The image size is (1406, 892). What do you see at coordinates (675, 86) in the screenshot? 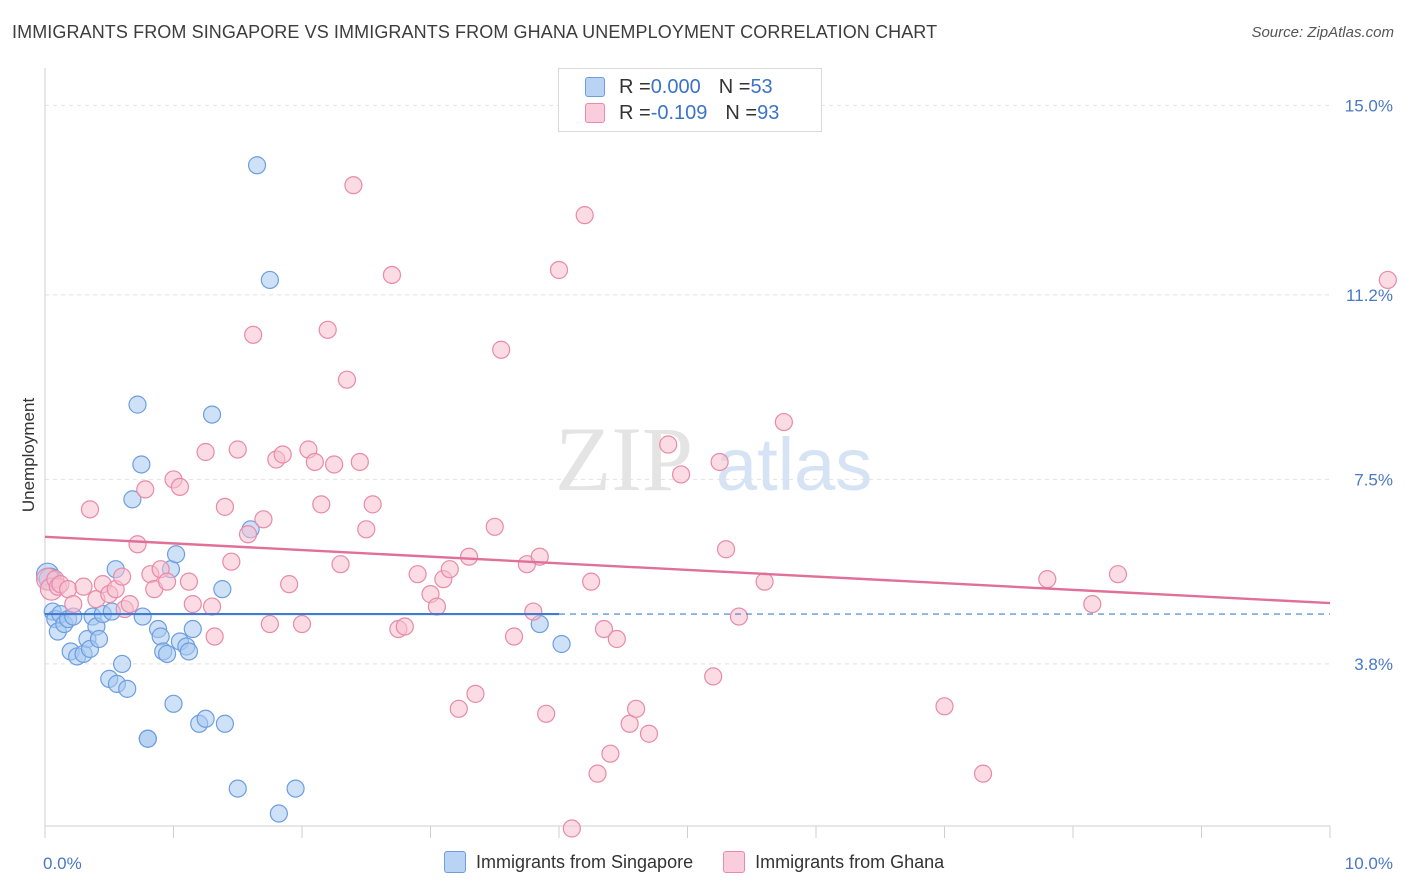
I see `legend-r-value: 0.000` at bounding box center [675, 86].